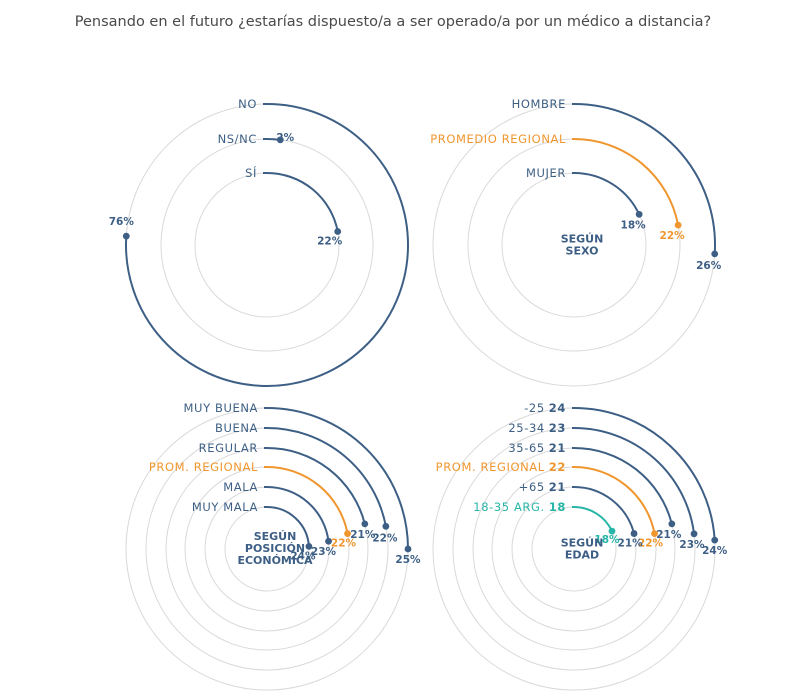  What do you see at coordinates (275, 560) in the screenshot?
I see `center-label: ECONÓMICA` at bounding box center [275, 560].